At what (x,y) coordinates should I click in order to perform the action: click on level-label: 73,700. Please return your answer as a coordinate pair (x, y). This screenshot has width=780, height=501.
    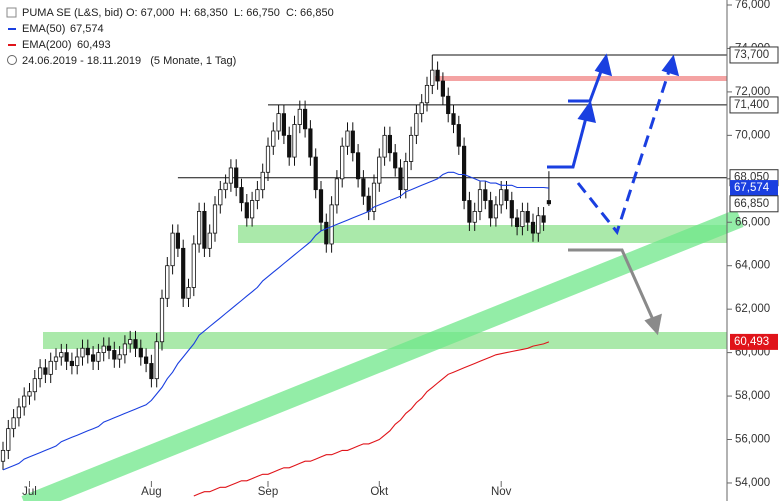
    Looking at the image, I should click on (751, 55).